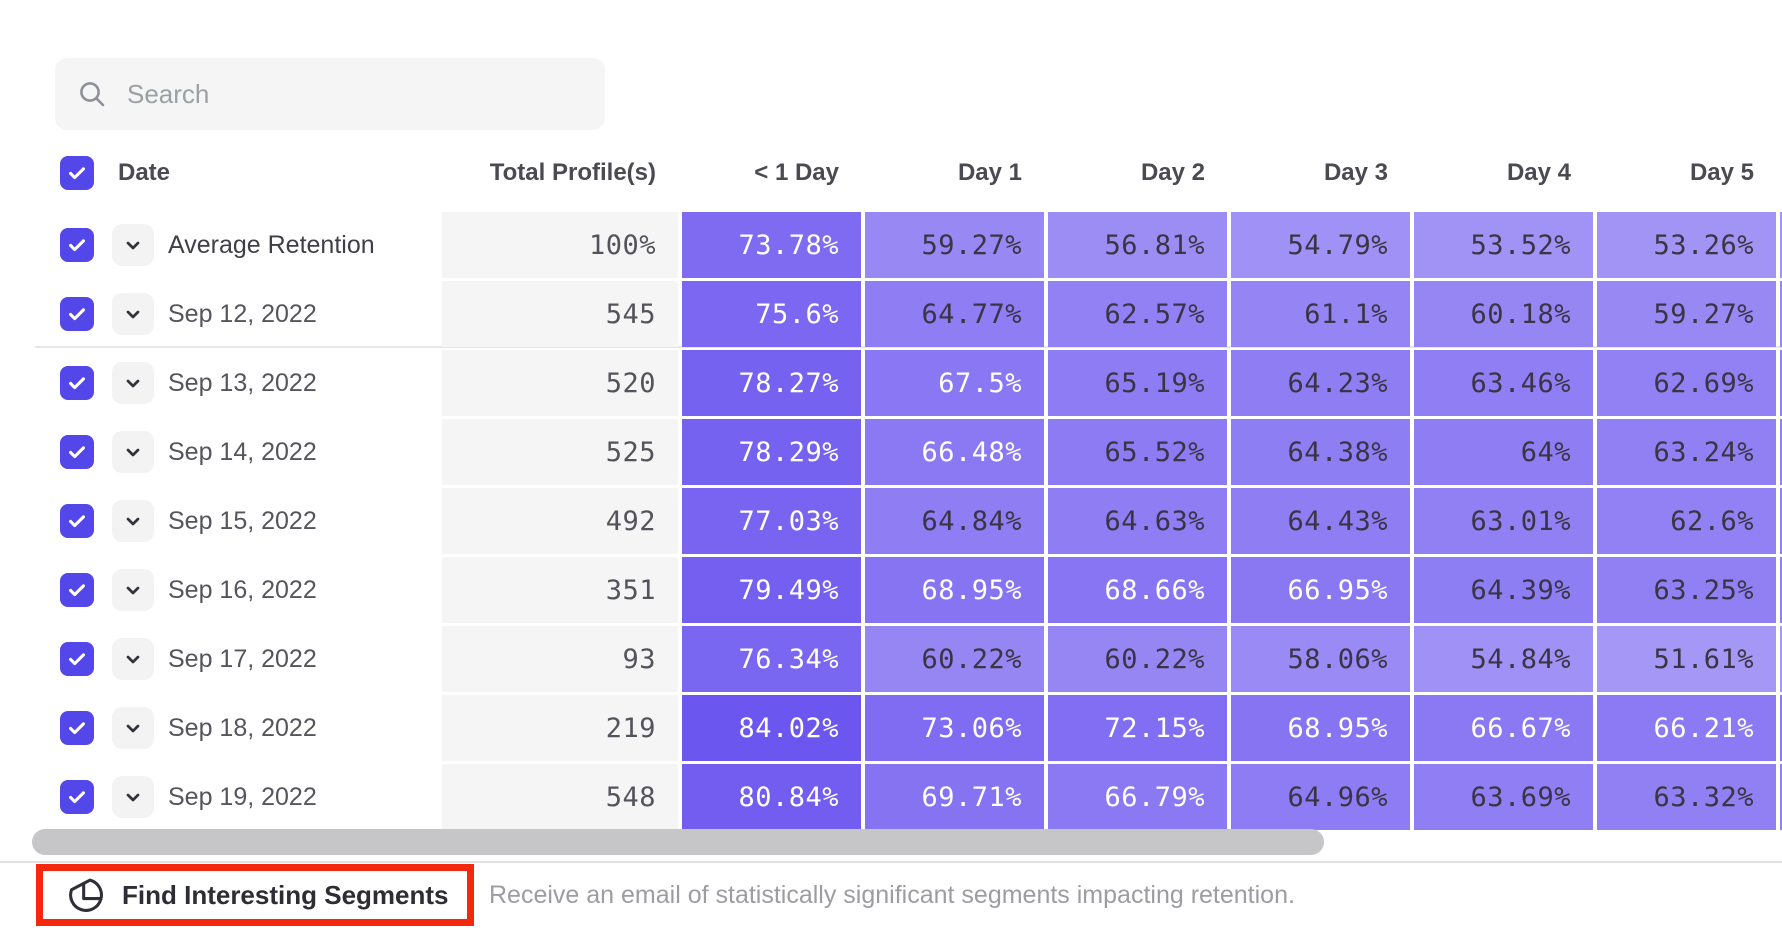 The height and width of the screenshot is (930, 1782). Describe the element at coordinates (572, 172) in the screenshot. I see `column-header-total-profiles: Total Profile(s)` at that location.